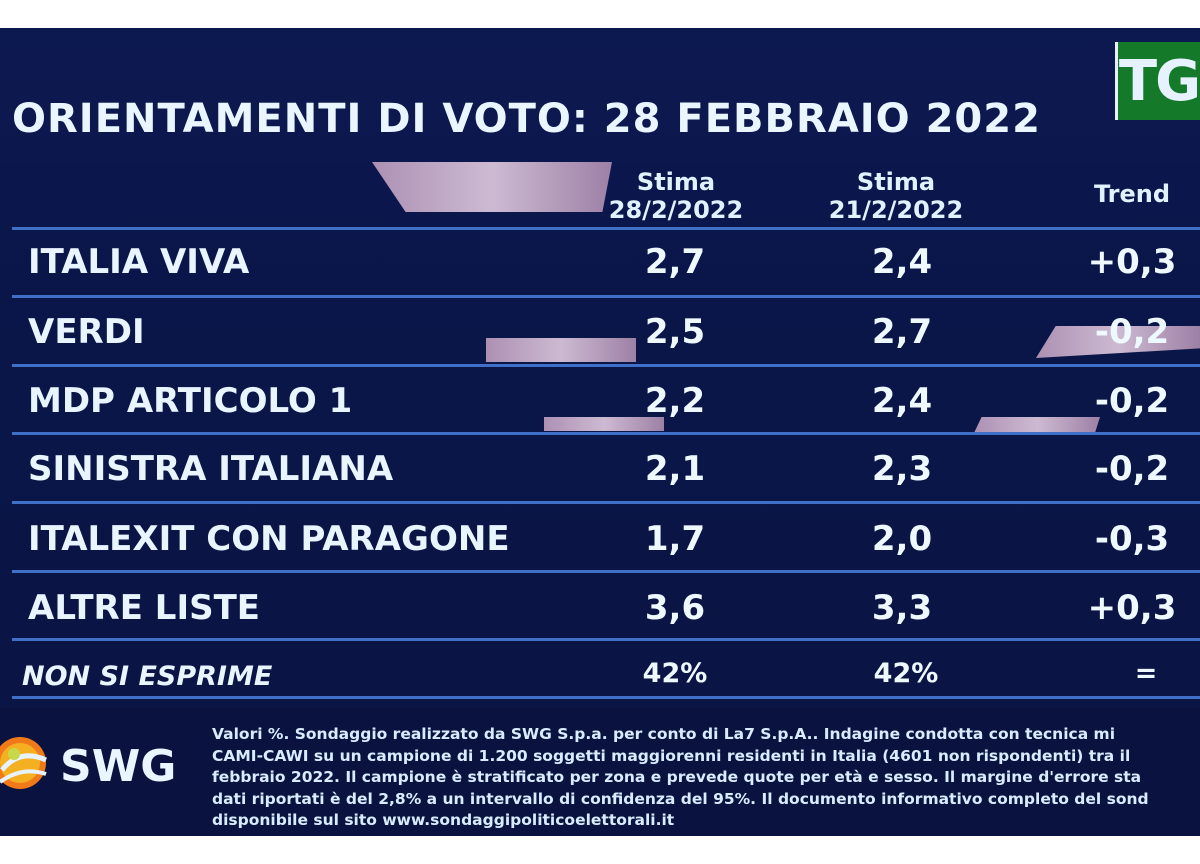  Describe the element at coordinates (269, 539) in the screenshot. I see `party-name: ITALEXIT CON PARAGONE` at that location.